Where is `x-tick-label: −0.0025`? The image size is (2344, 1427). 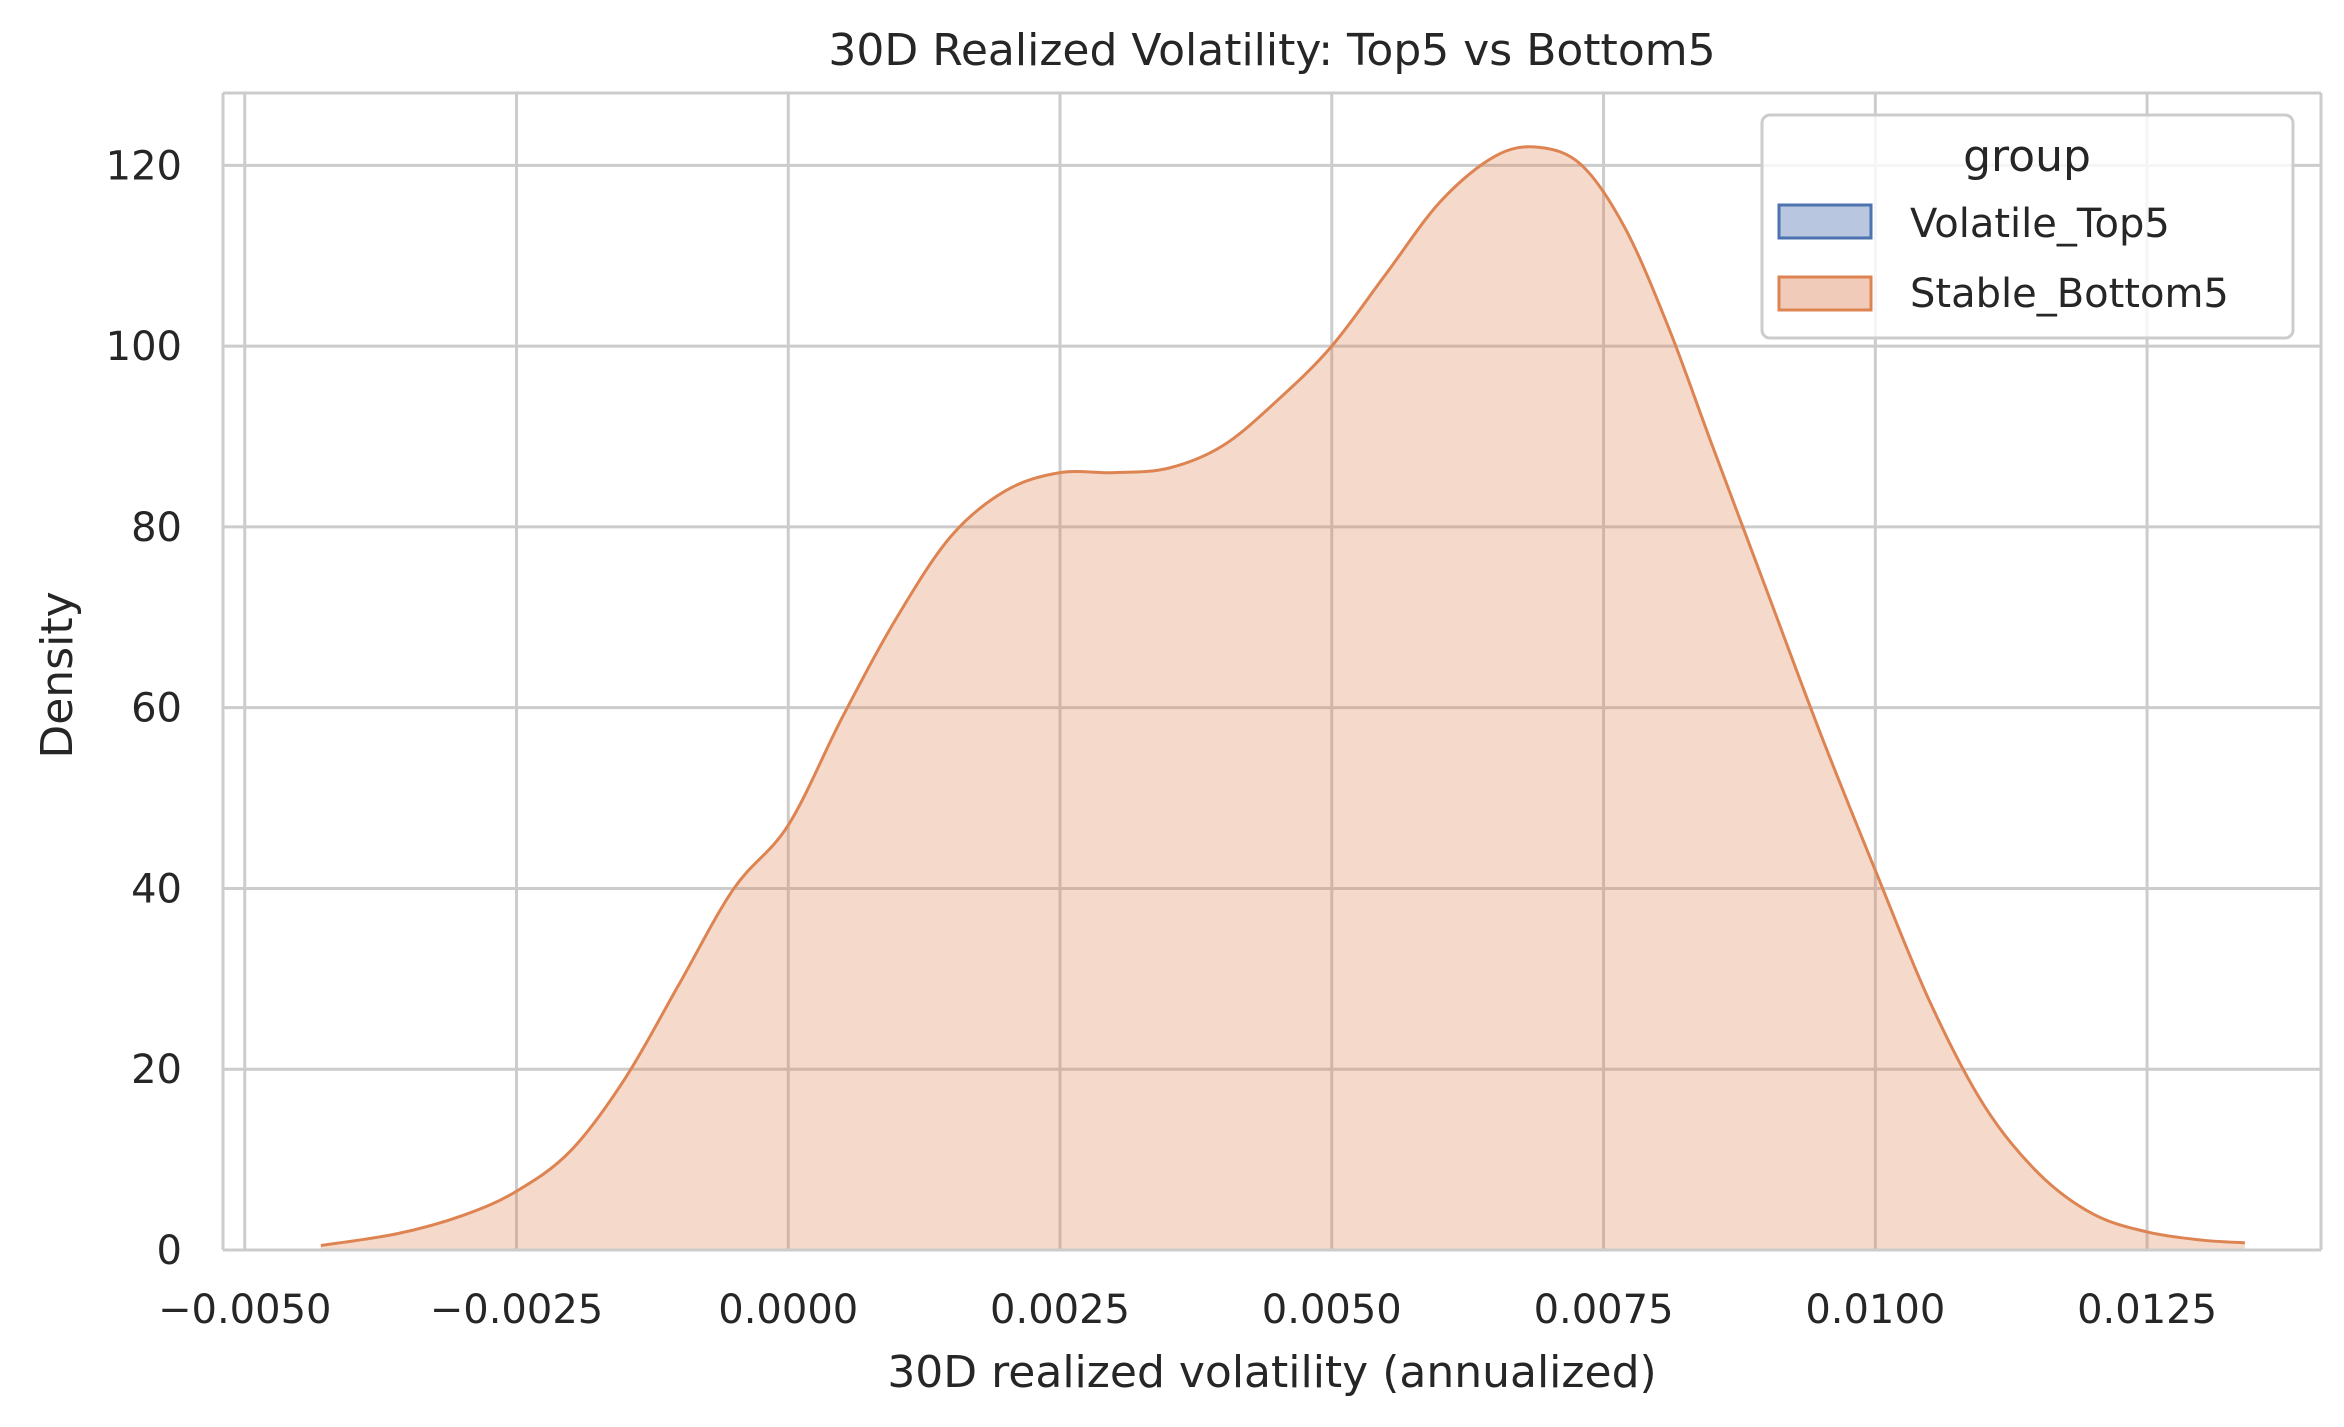
x-tick-label: −0.0025 is located at coordinates (516, 1310).